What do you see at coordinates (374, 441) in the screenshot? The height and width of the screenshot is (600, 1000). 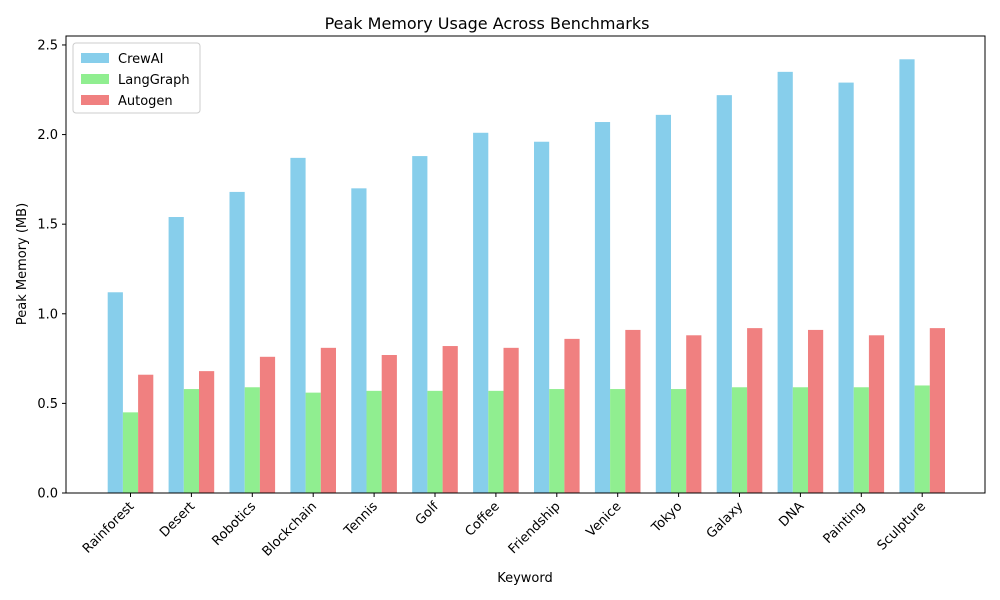 I see `bar-langgraph-tennis` at bounding box center [374, 441].